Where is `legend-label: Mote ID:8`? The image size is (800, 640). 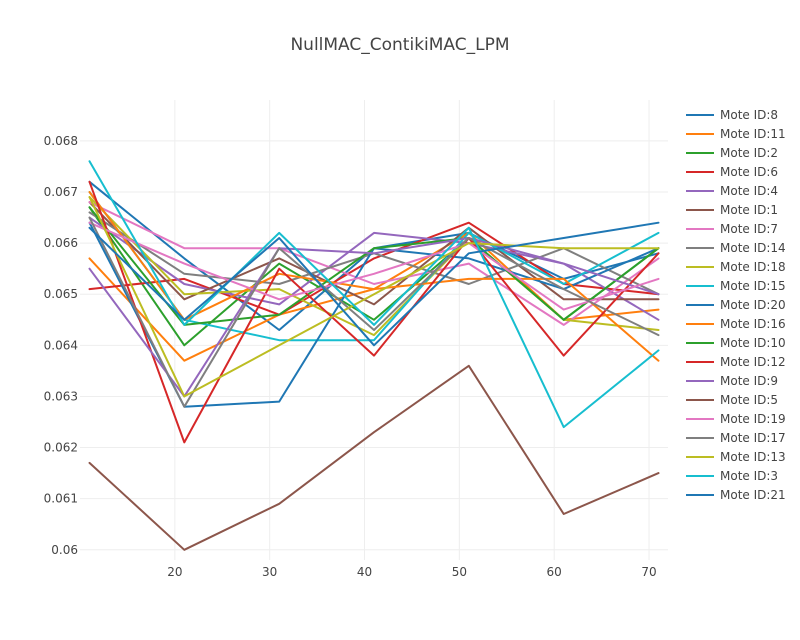 legend-label: Mote ID:8 is located at coordinates (749, 115).